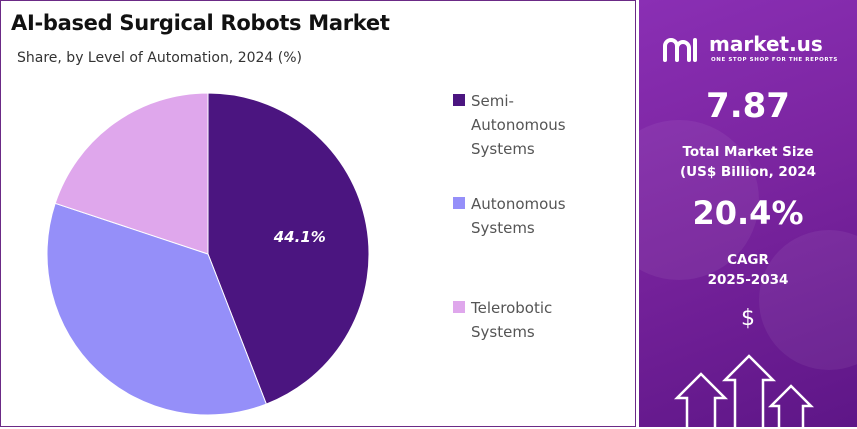 This screenshot has width=857, height=429. I want to click on legend-label-telerobotic: Telerobotic Systems, so click(512, 320).